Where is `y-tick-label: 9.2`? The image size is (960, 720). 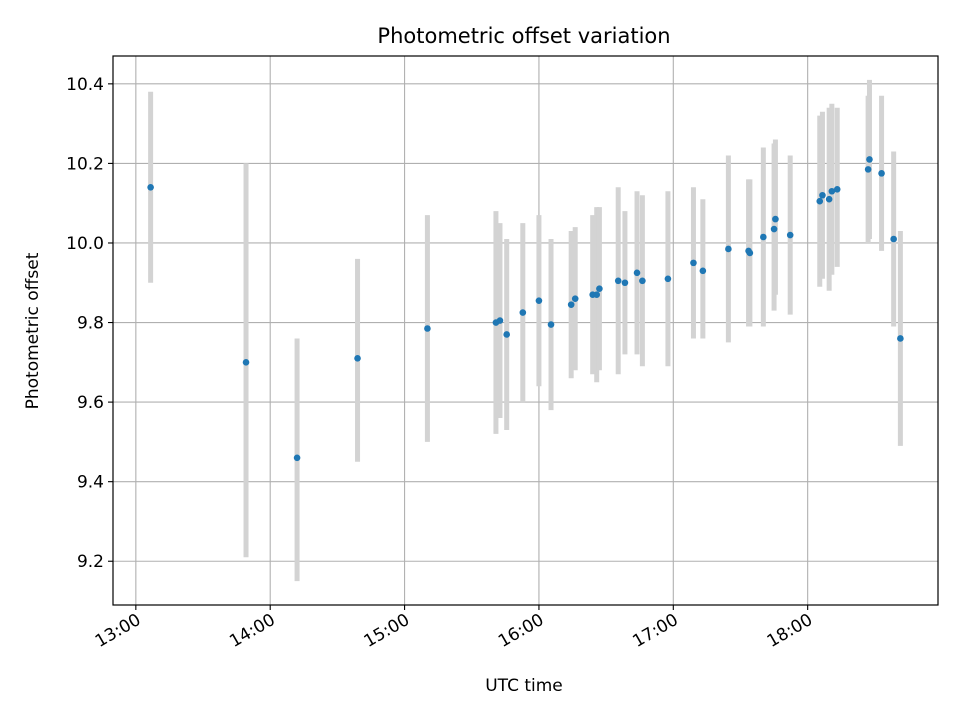 y-tick-label: 9.2 is located at coordinates (90, 562).